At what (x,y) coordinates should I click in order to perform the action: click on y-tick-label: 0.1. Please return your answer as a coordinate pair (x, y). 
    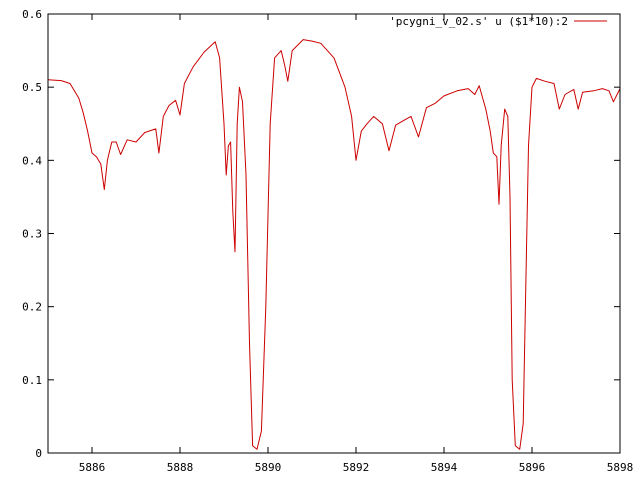
    Looking at the image, I should click on (32, 380).